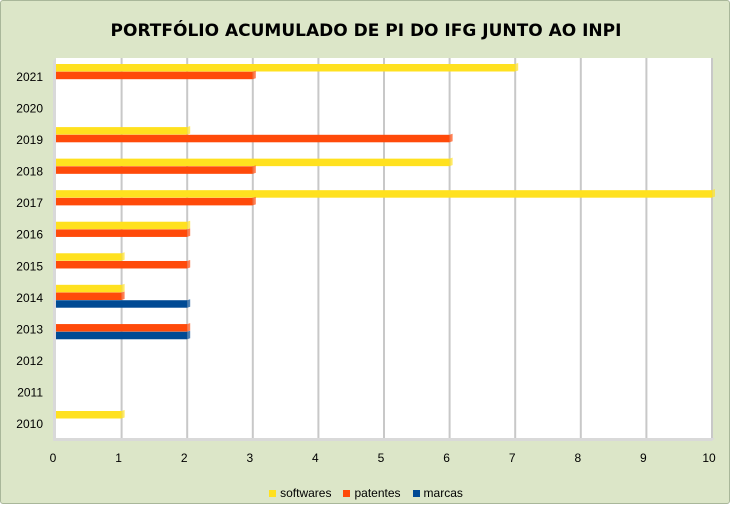 This screenshot has width=730, height=505. Describe the element at coordinates (29, 109) in the screenshot. I see `y-tick-label: 2020` at that location.